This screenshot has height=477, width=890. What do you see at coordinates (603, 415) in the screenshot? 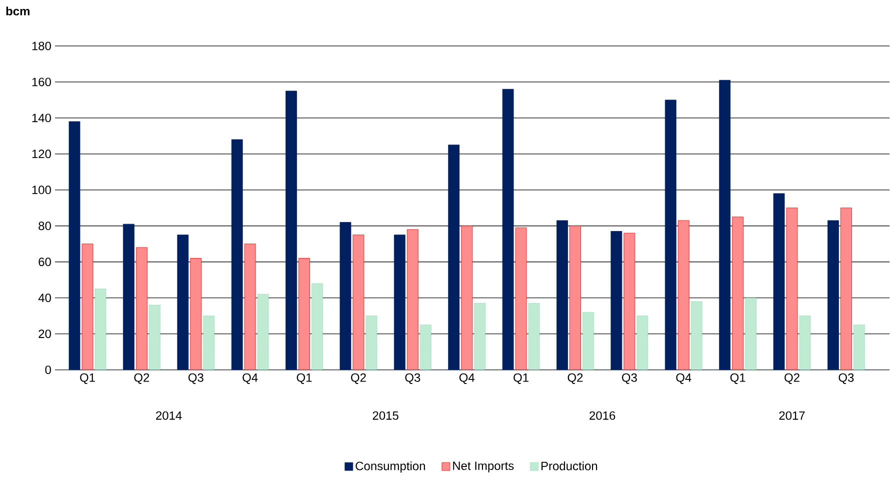
I see `text: 2016` at bounding box center [603, 415].